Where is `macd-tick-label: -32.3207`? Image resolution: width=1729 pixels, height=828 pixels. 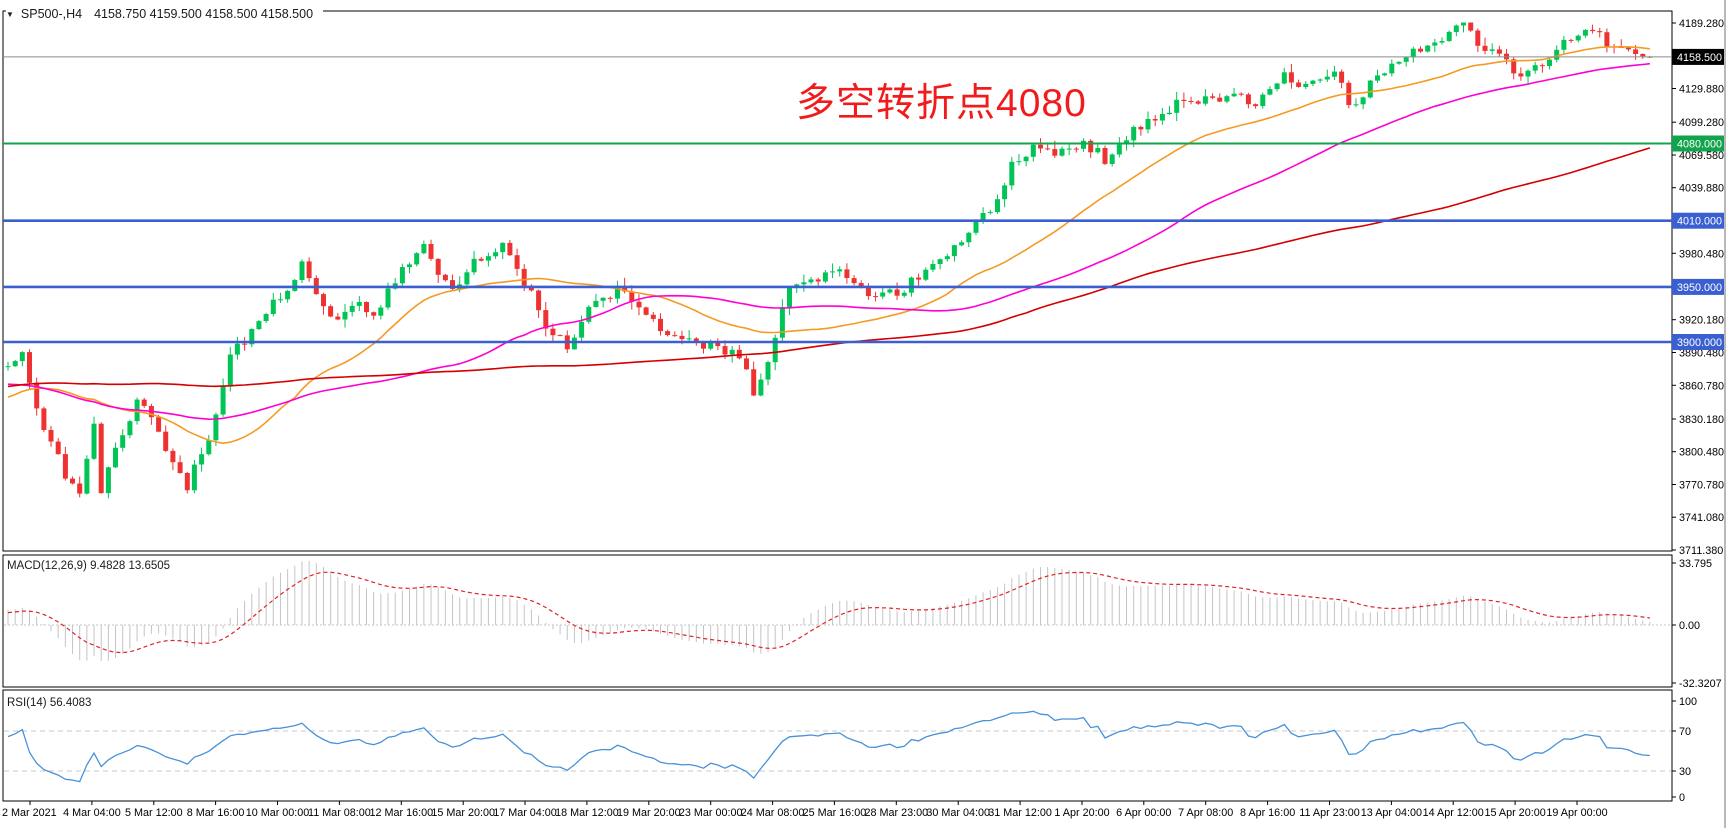 macd-tick-label: -32.3207 is located at coordinates (1700, 684).